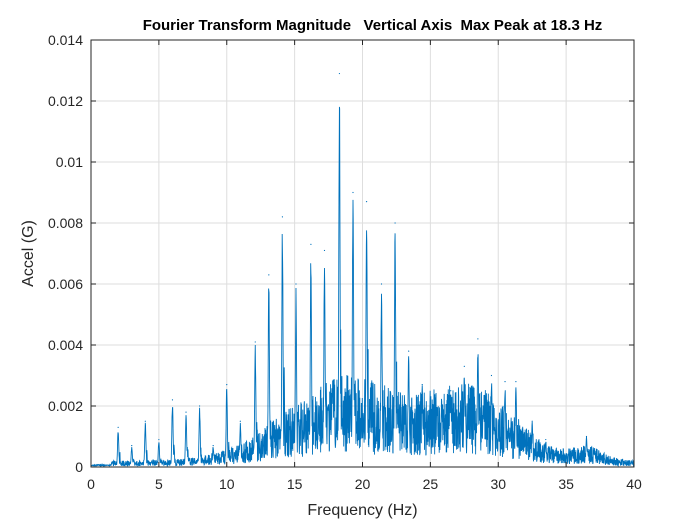  Describe the element at coordinates (69, 162) in the screenshot. I see `y-tick-label: 0.01` at that location.